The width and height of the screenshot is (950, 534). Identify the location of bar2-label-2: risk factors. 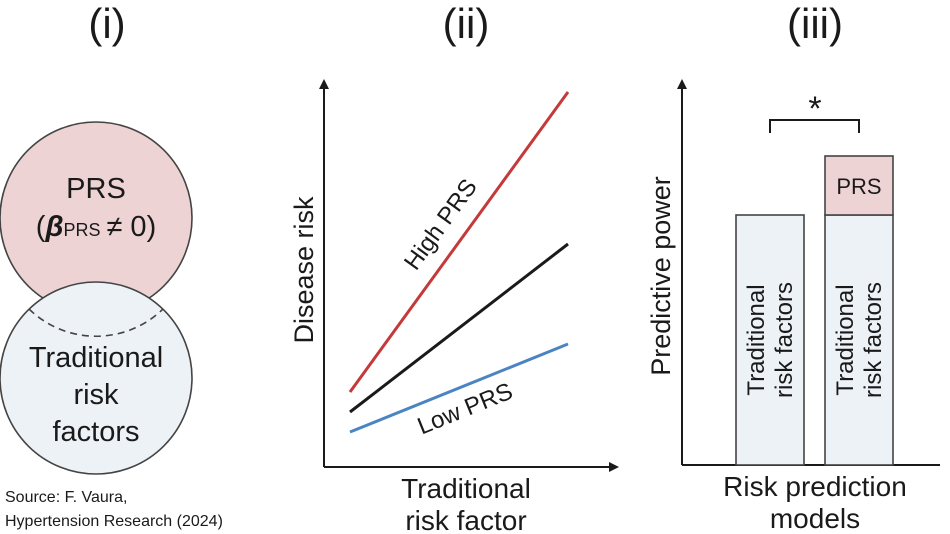
(873, 340).